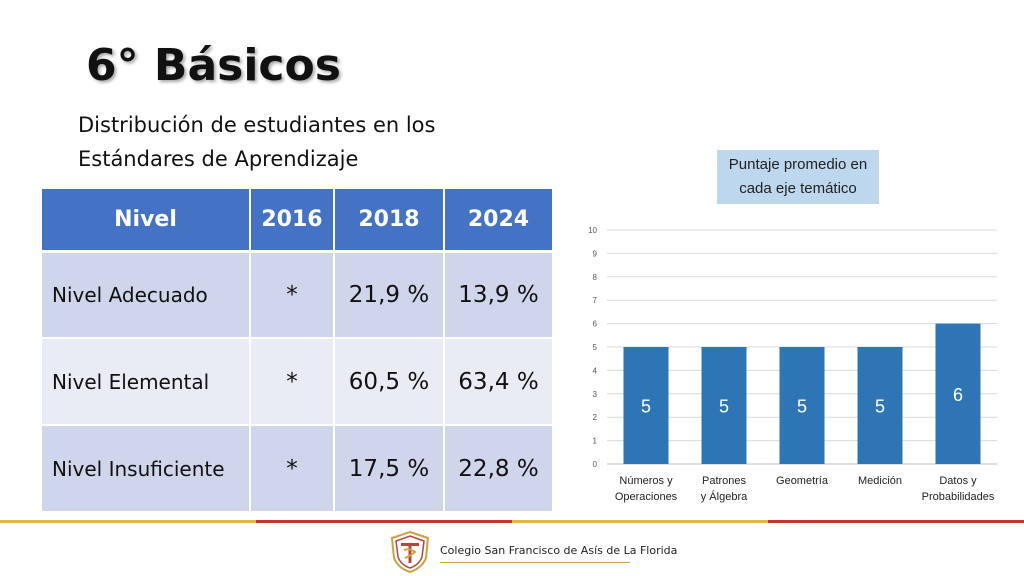  Describe the element at coordinates (646, 497) in the screenshot. I see `x-tick-label: Operaciones` at that location.